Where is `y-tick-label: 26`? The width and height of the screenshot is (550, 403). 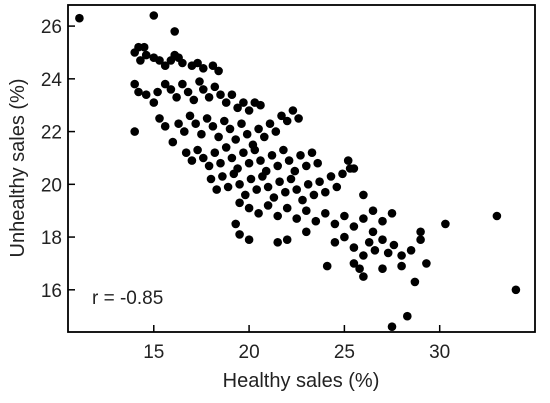 y-tick-label: 26 is located at coordinates (51, 27).